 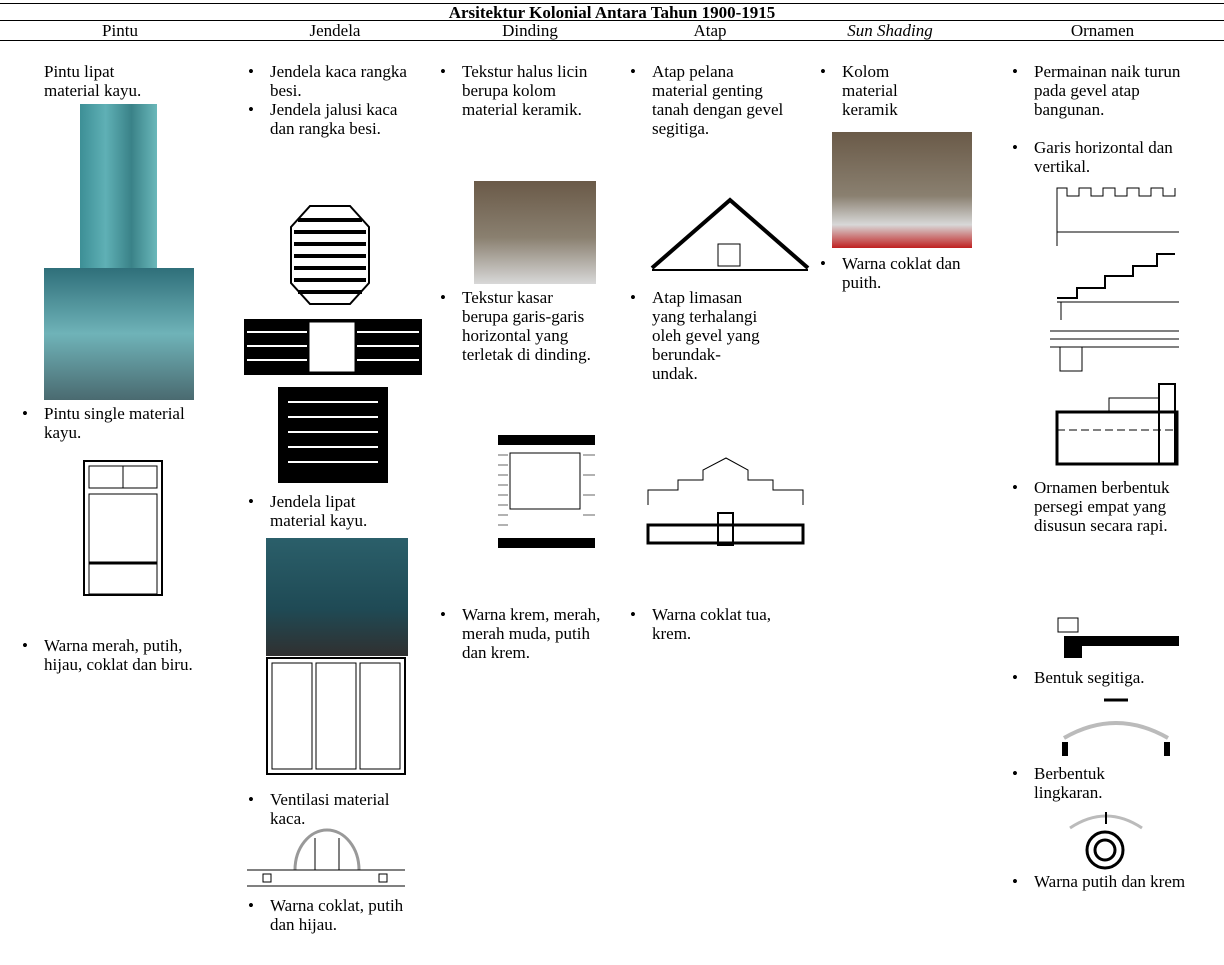 I want to click on shutter-drawing, so click(x=333, y=347).